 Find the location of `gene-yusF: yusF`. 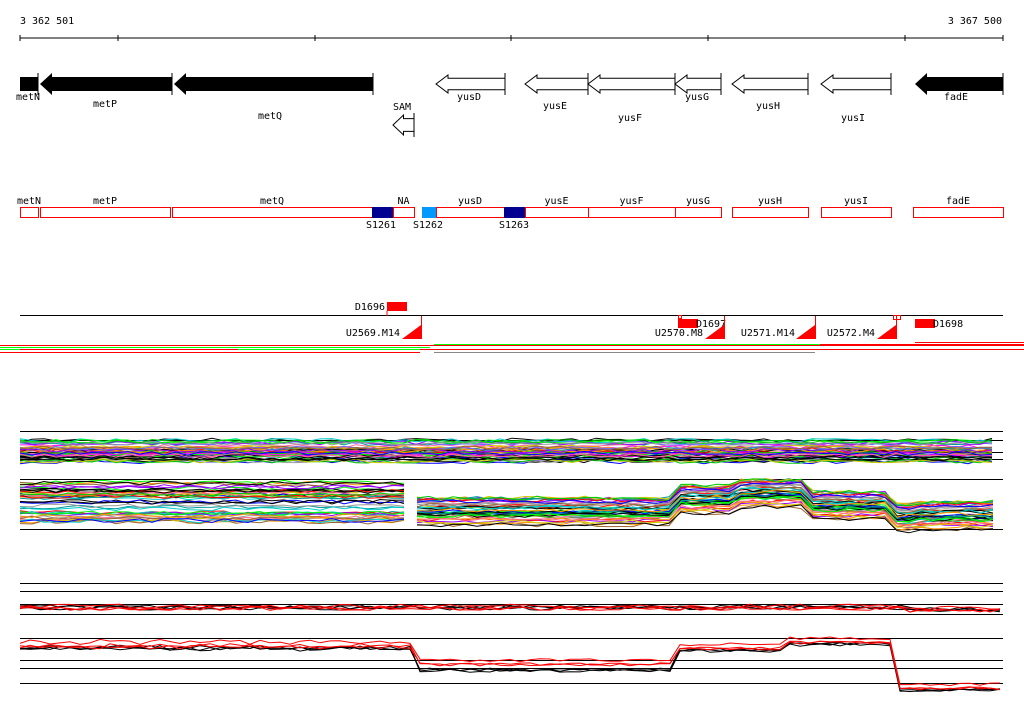

gene-yusF: yusF is located at coordinates (631, 98).